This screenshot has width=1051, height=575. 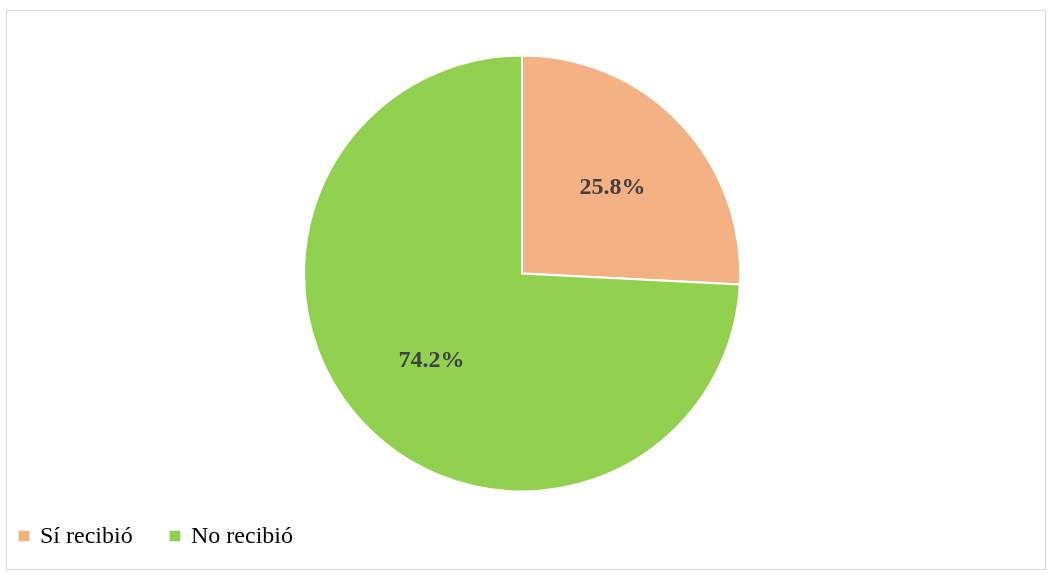 I want to click on data-label: 74.2%, so click(x=431, y=358).